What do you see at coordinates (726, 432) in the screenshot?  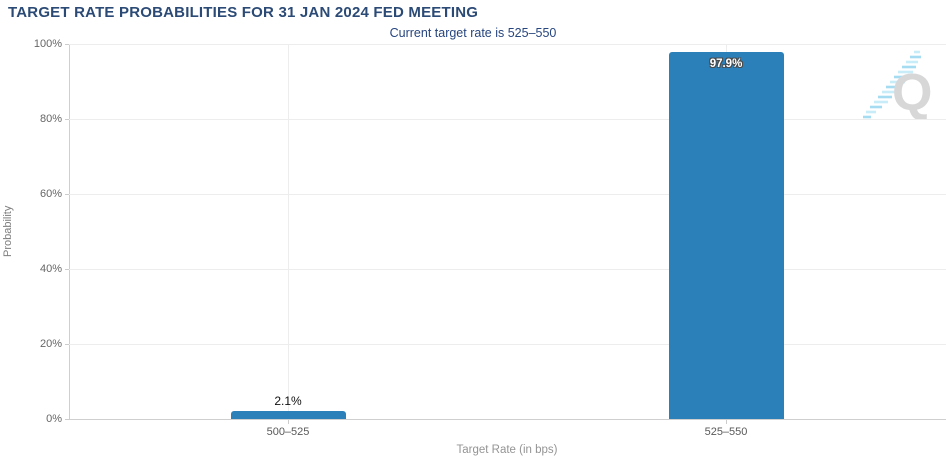 I see `x-tick-label: 525–550` at bounding box center [726, 432].